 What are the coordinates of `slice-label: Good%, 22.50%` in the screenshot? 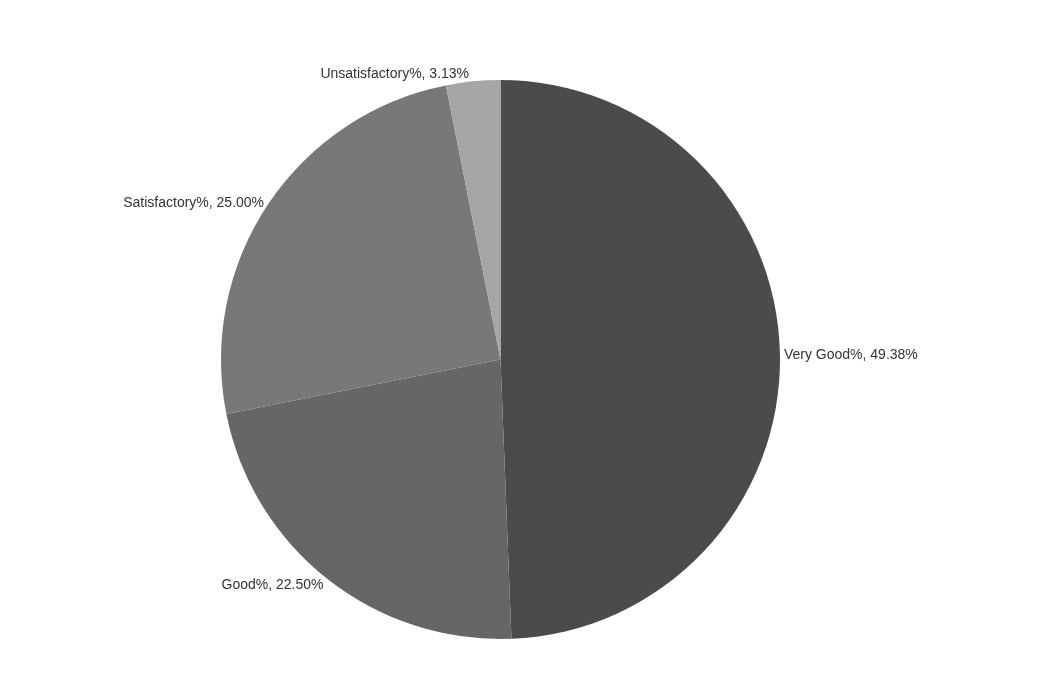 It's located at (272, 583).